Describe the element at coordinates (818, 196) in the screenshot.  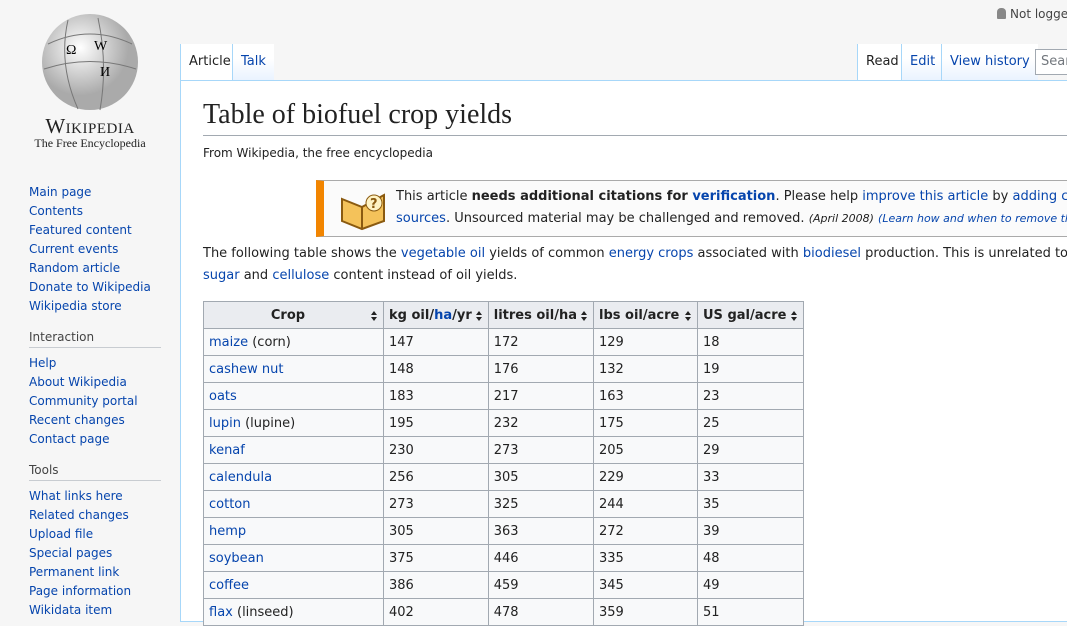
I see `notice-text: . Please help` at that location.